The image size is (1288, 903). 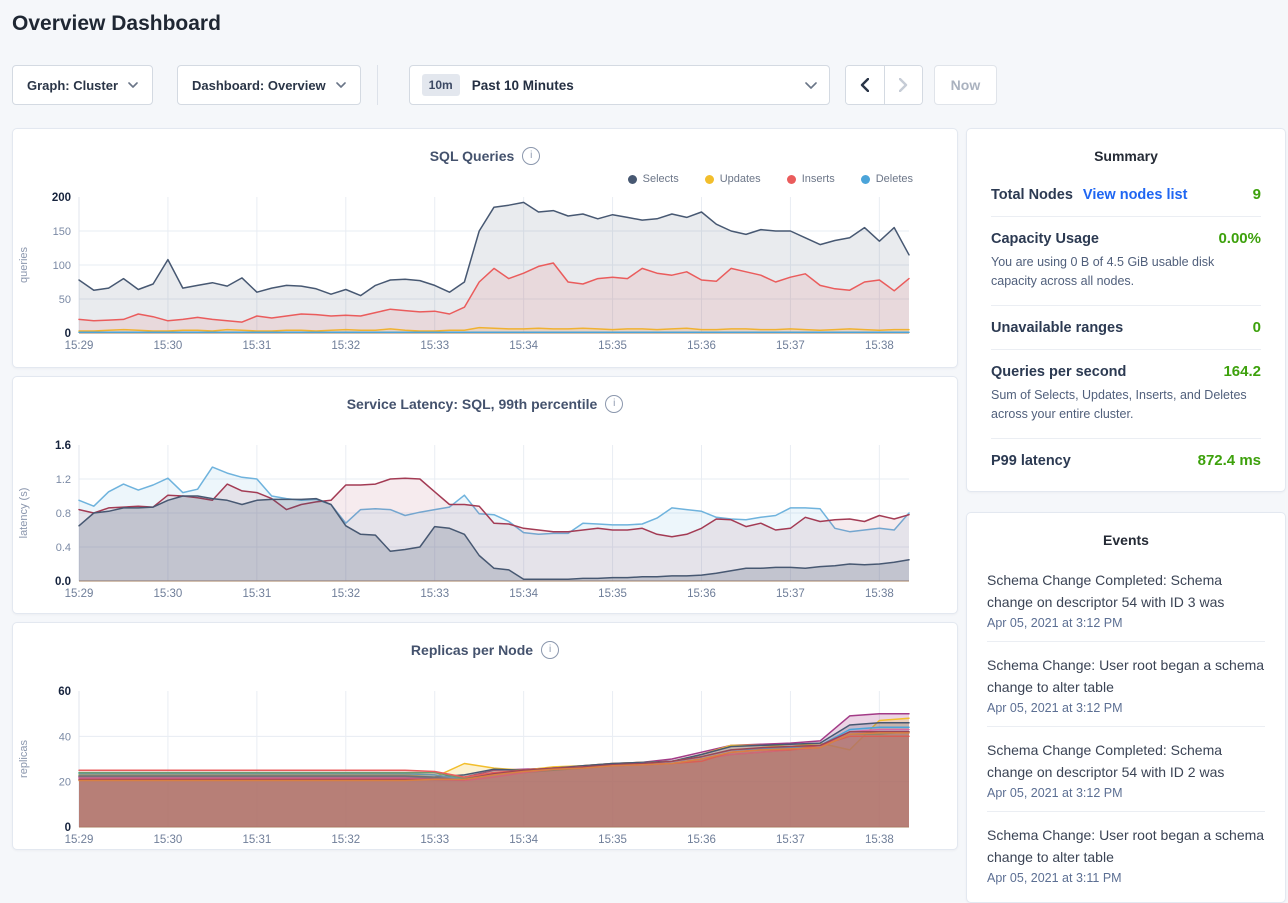 What do you see at coordinates (259, 85) in the screenshot?
I see `dashboard-dropdown-label: Dashboard: Overview` at bounding box center [259, 85].